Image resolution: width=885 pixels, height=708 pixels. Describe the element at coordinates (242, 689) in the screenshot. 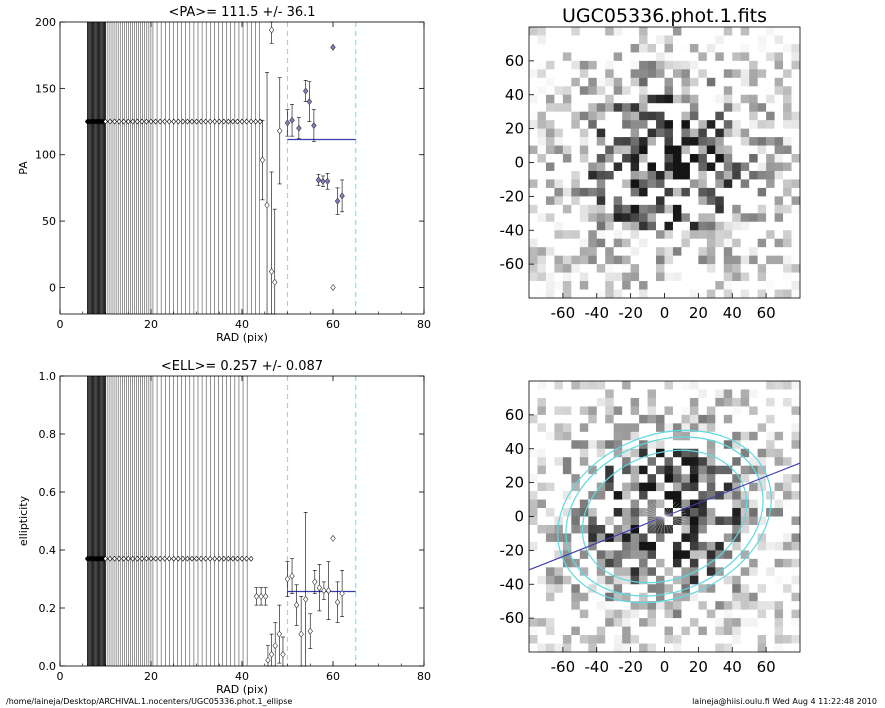

I see `x-axis-label: RAD (pix)` at that location.